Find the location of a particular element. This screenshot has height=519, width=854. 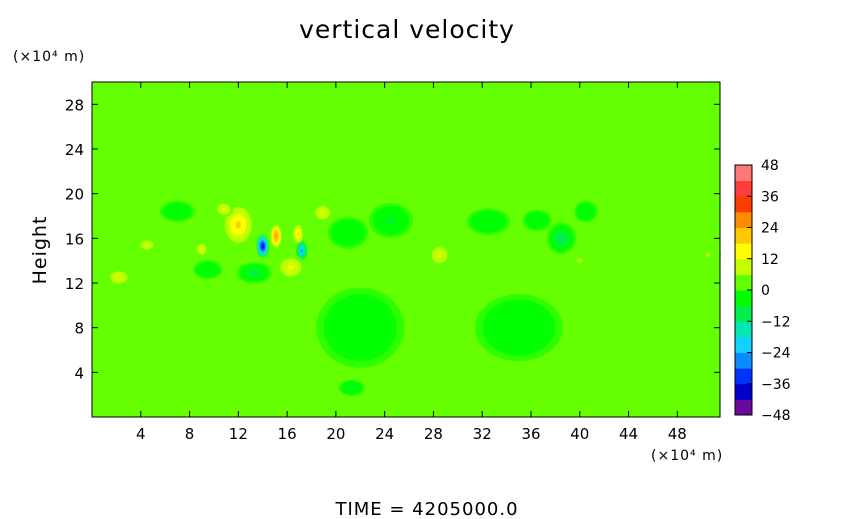

chart-title: vertical velocity is located at coordinates (407, 29).